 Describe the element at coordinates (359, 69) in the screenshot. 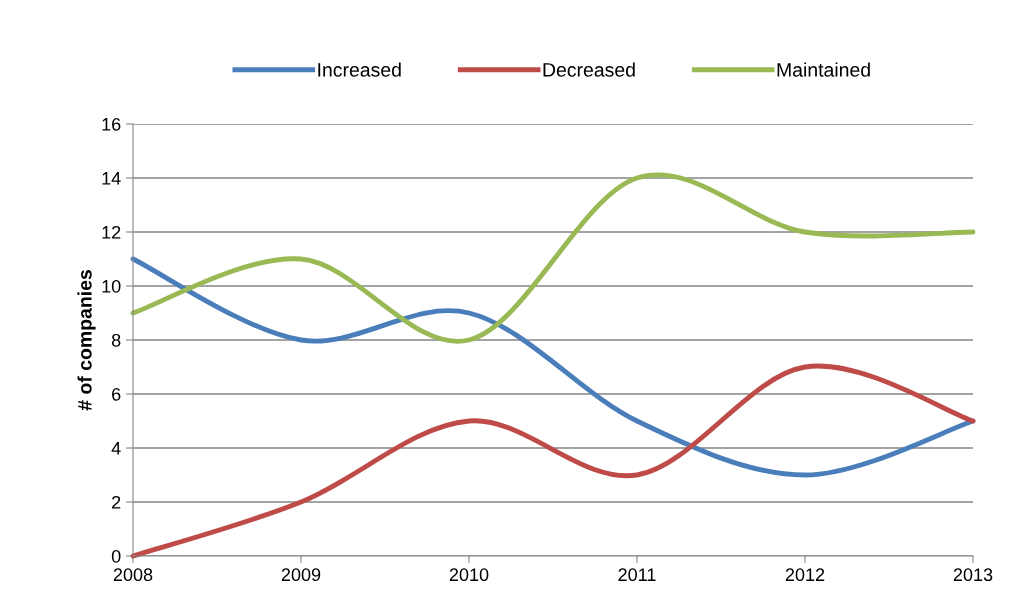

I see `legend-label: Increased` at that location.